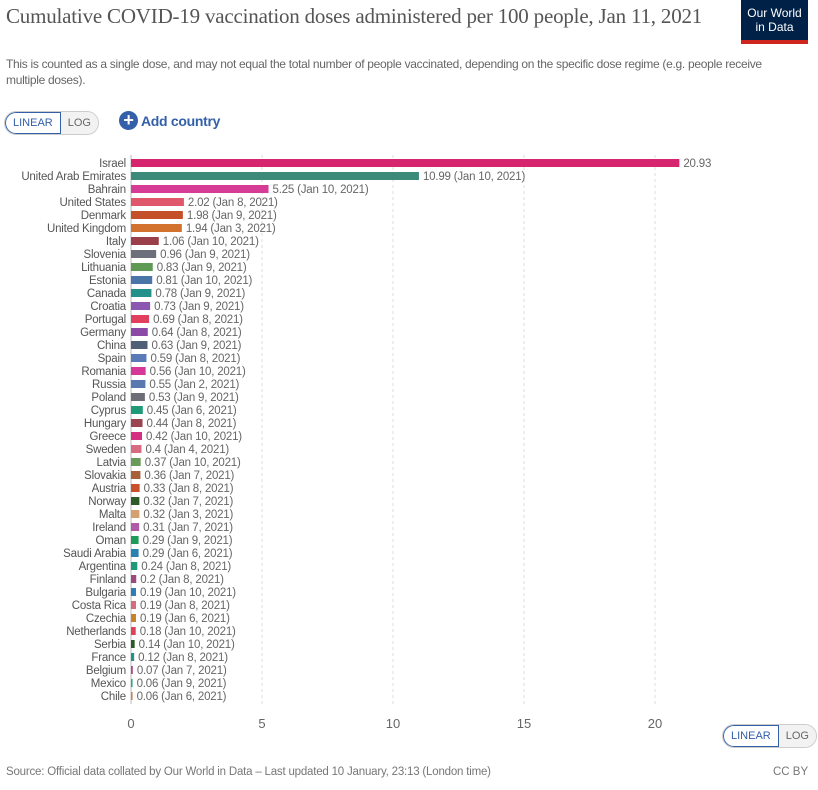 Image resolution: width=818 pixels, height=790 pixels. What do you see at coordinates (105, 476) in the screenshot?
I see `country-label: Slovakia` at bounding box center [105, 476].